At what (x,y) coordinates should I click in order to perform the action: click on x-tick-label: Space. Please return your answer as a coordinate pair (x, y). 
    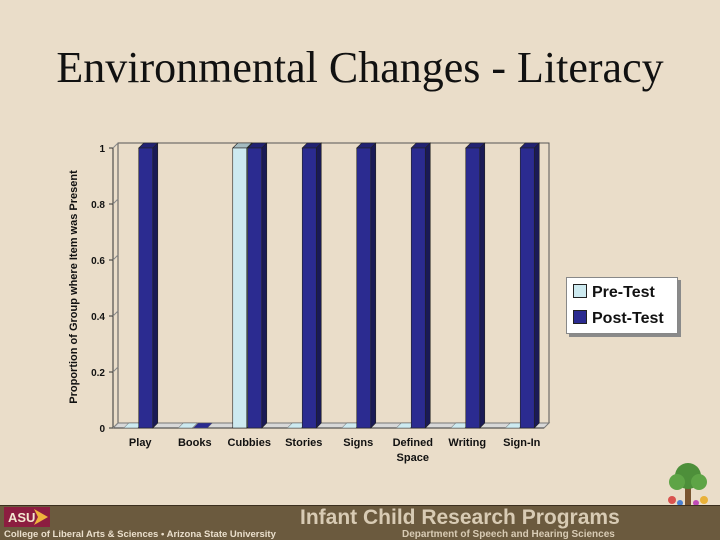
    Looking at the image, I should click on (413, 458).